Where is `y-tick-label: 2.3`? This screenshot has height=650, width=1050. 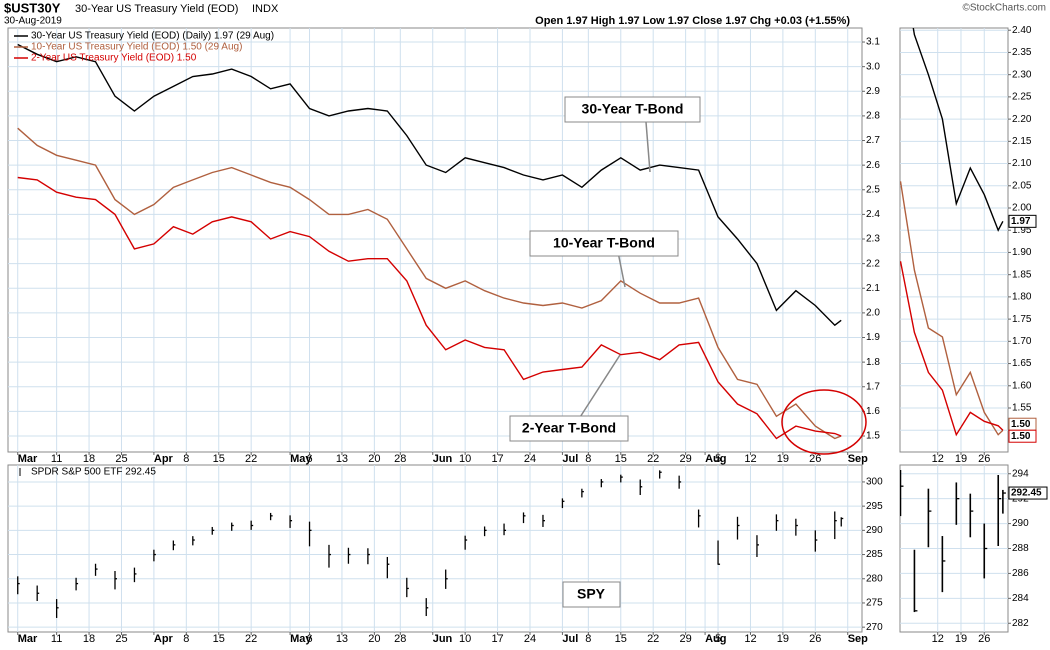 y-tick-label: 2.3 is located at coordinates (873, 239).